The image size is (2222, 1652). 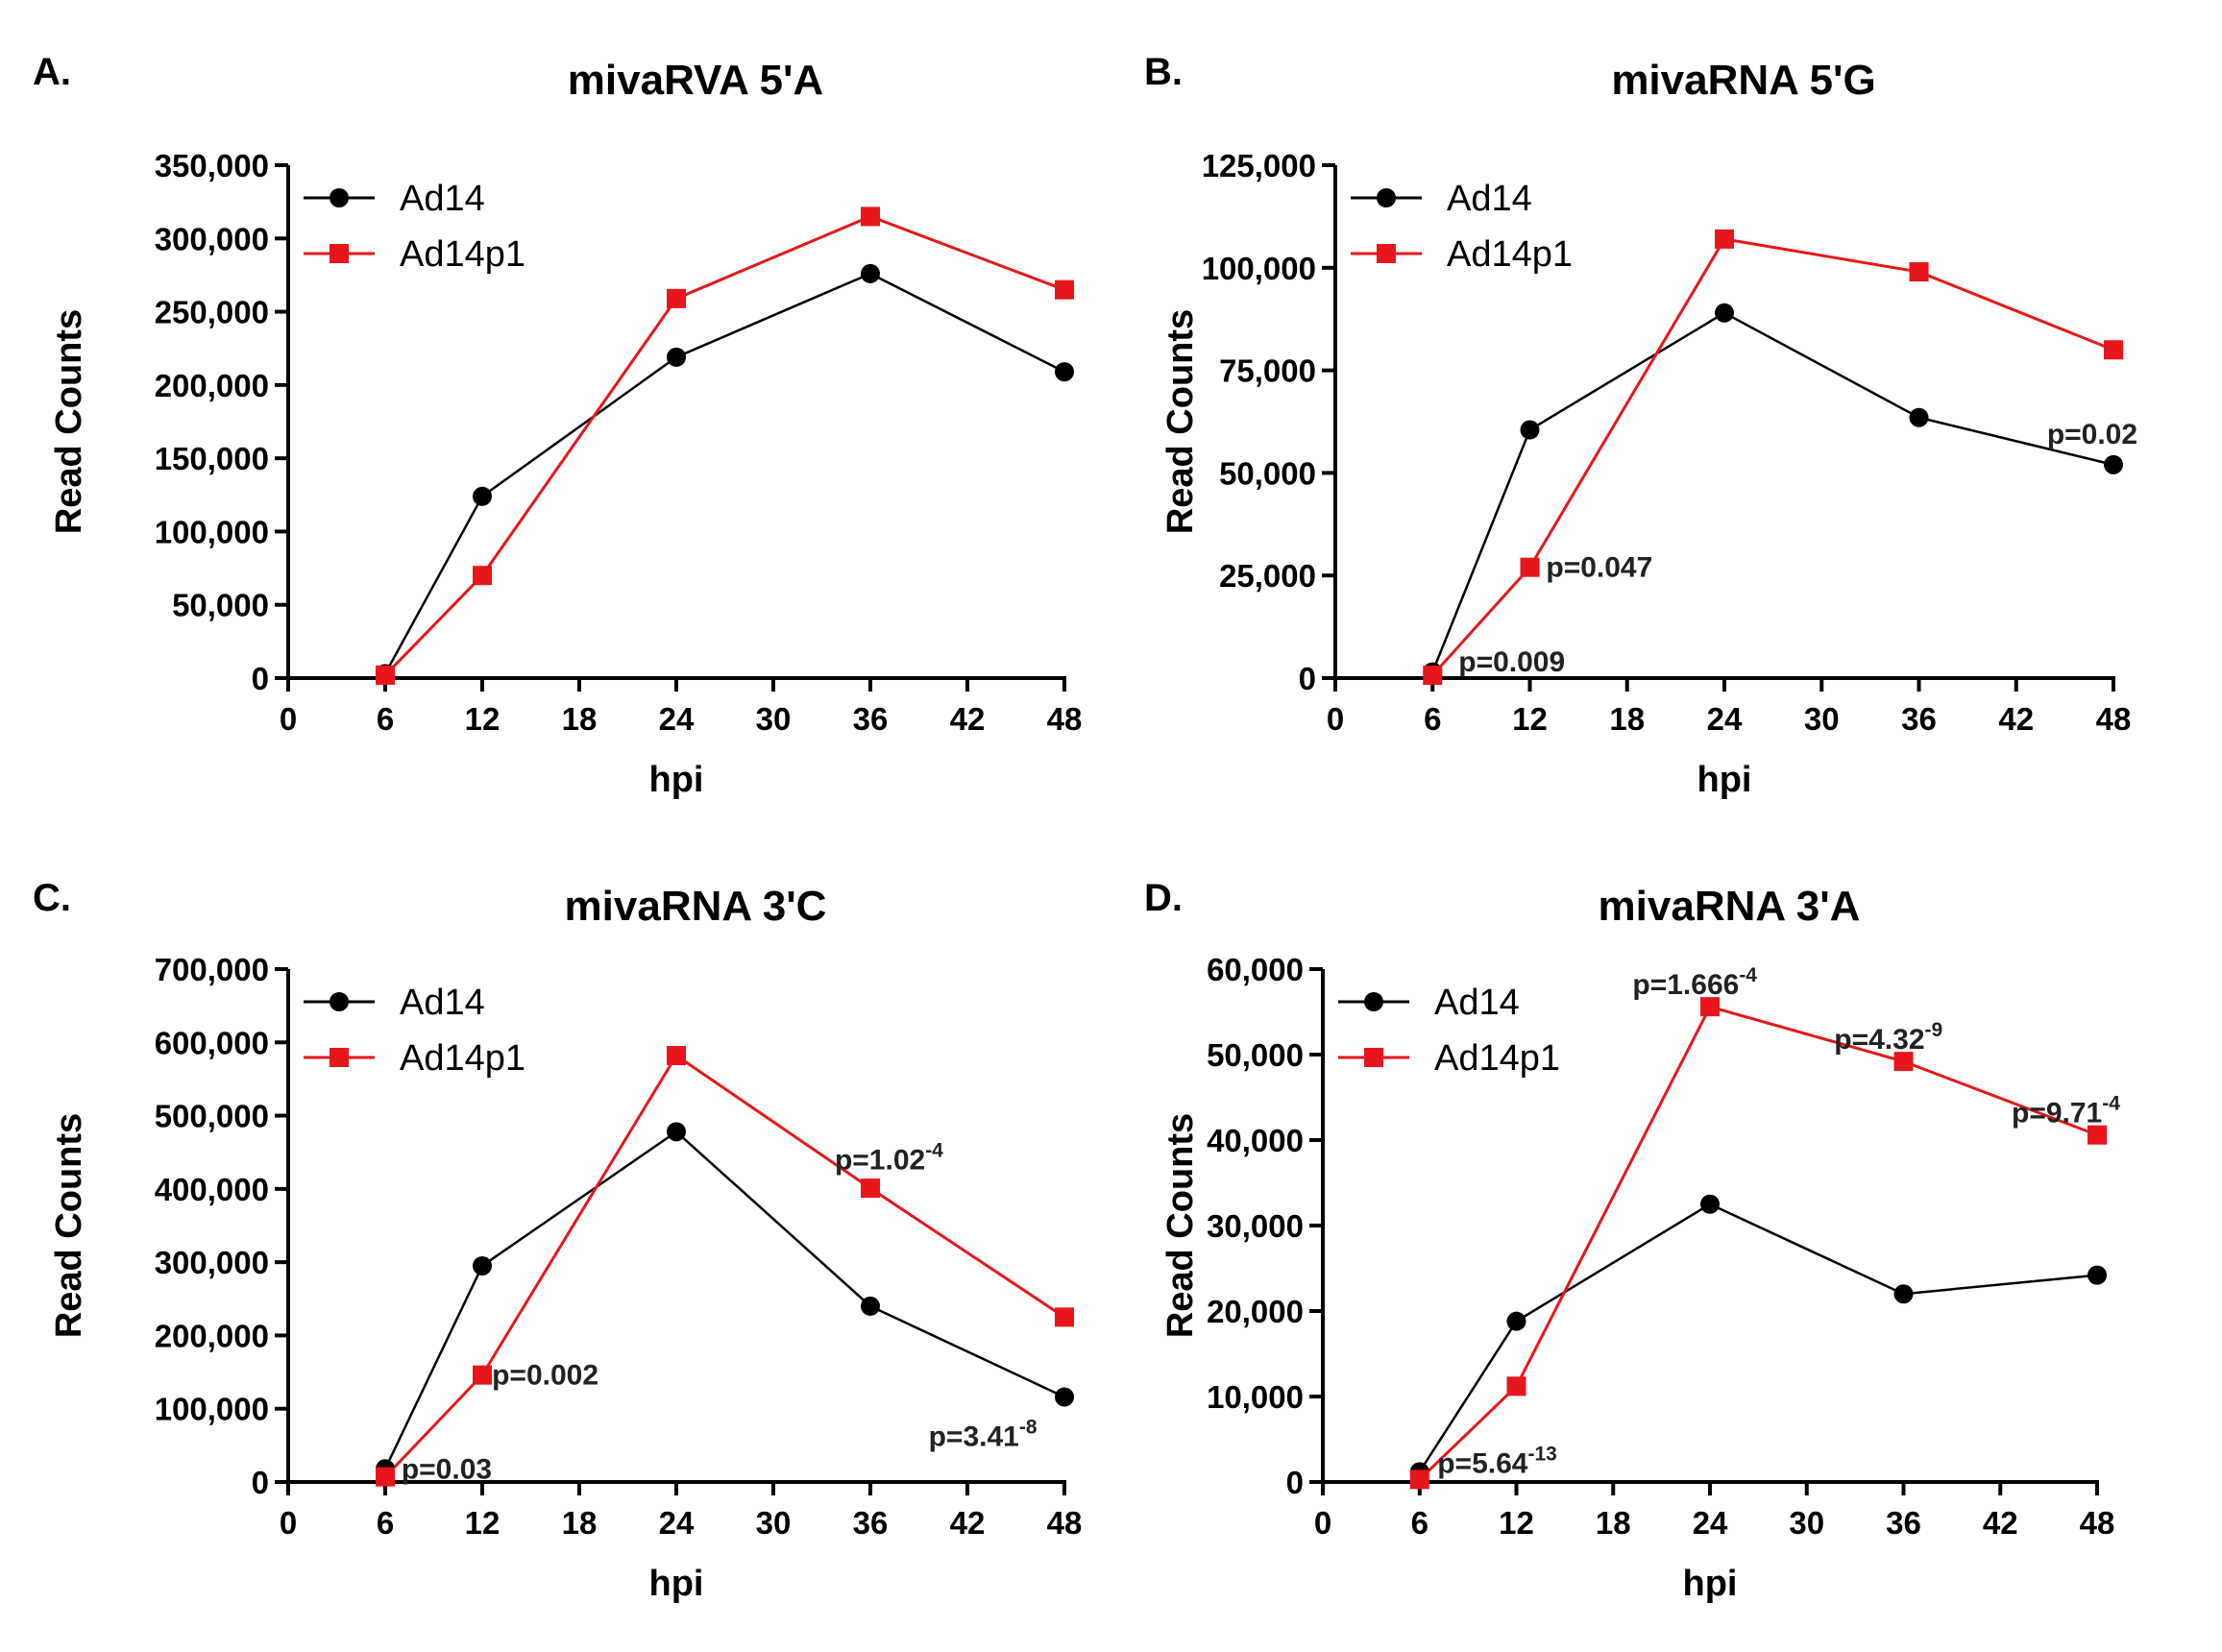 What do you see at coordinates (1511, 662) in the screenshot?
I see `p-value-annotation: p=0.009` at bounding box center [1511, 662].